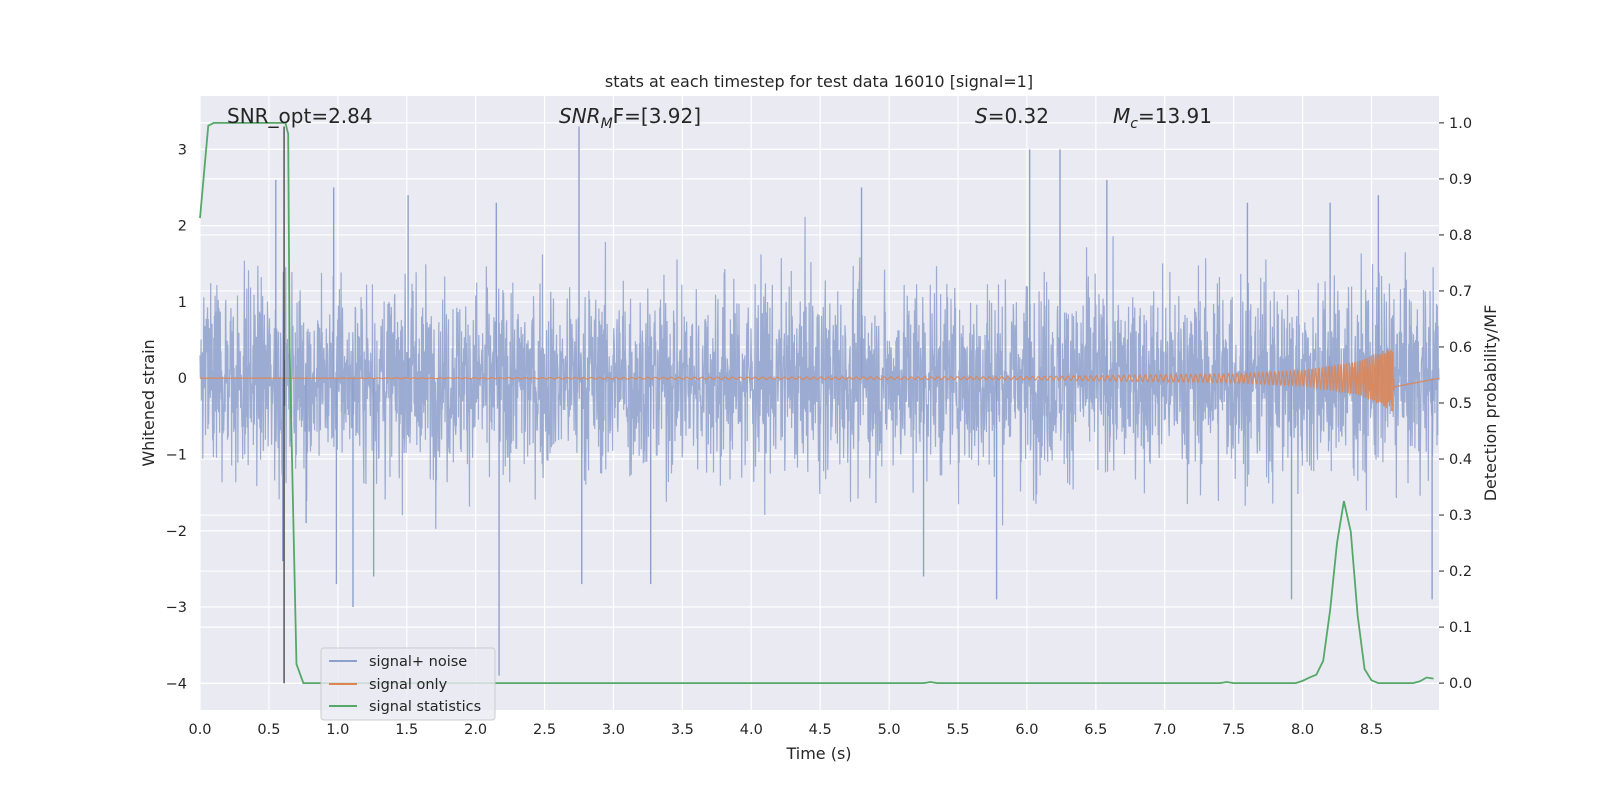  I want to click on x-axis-label: Time (s), so click(818, 753).